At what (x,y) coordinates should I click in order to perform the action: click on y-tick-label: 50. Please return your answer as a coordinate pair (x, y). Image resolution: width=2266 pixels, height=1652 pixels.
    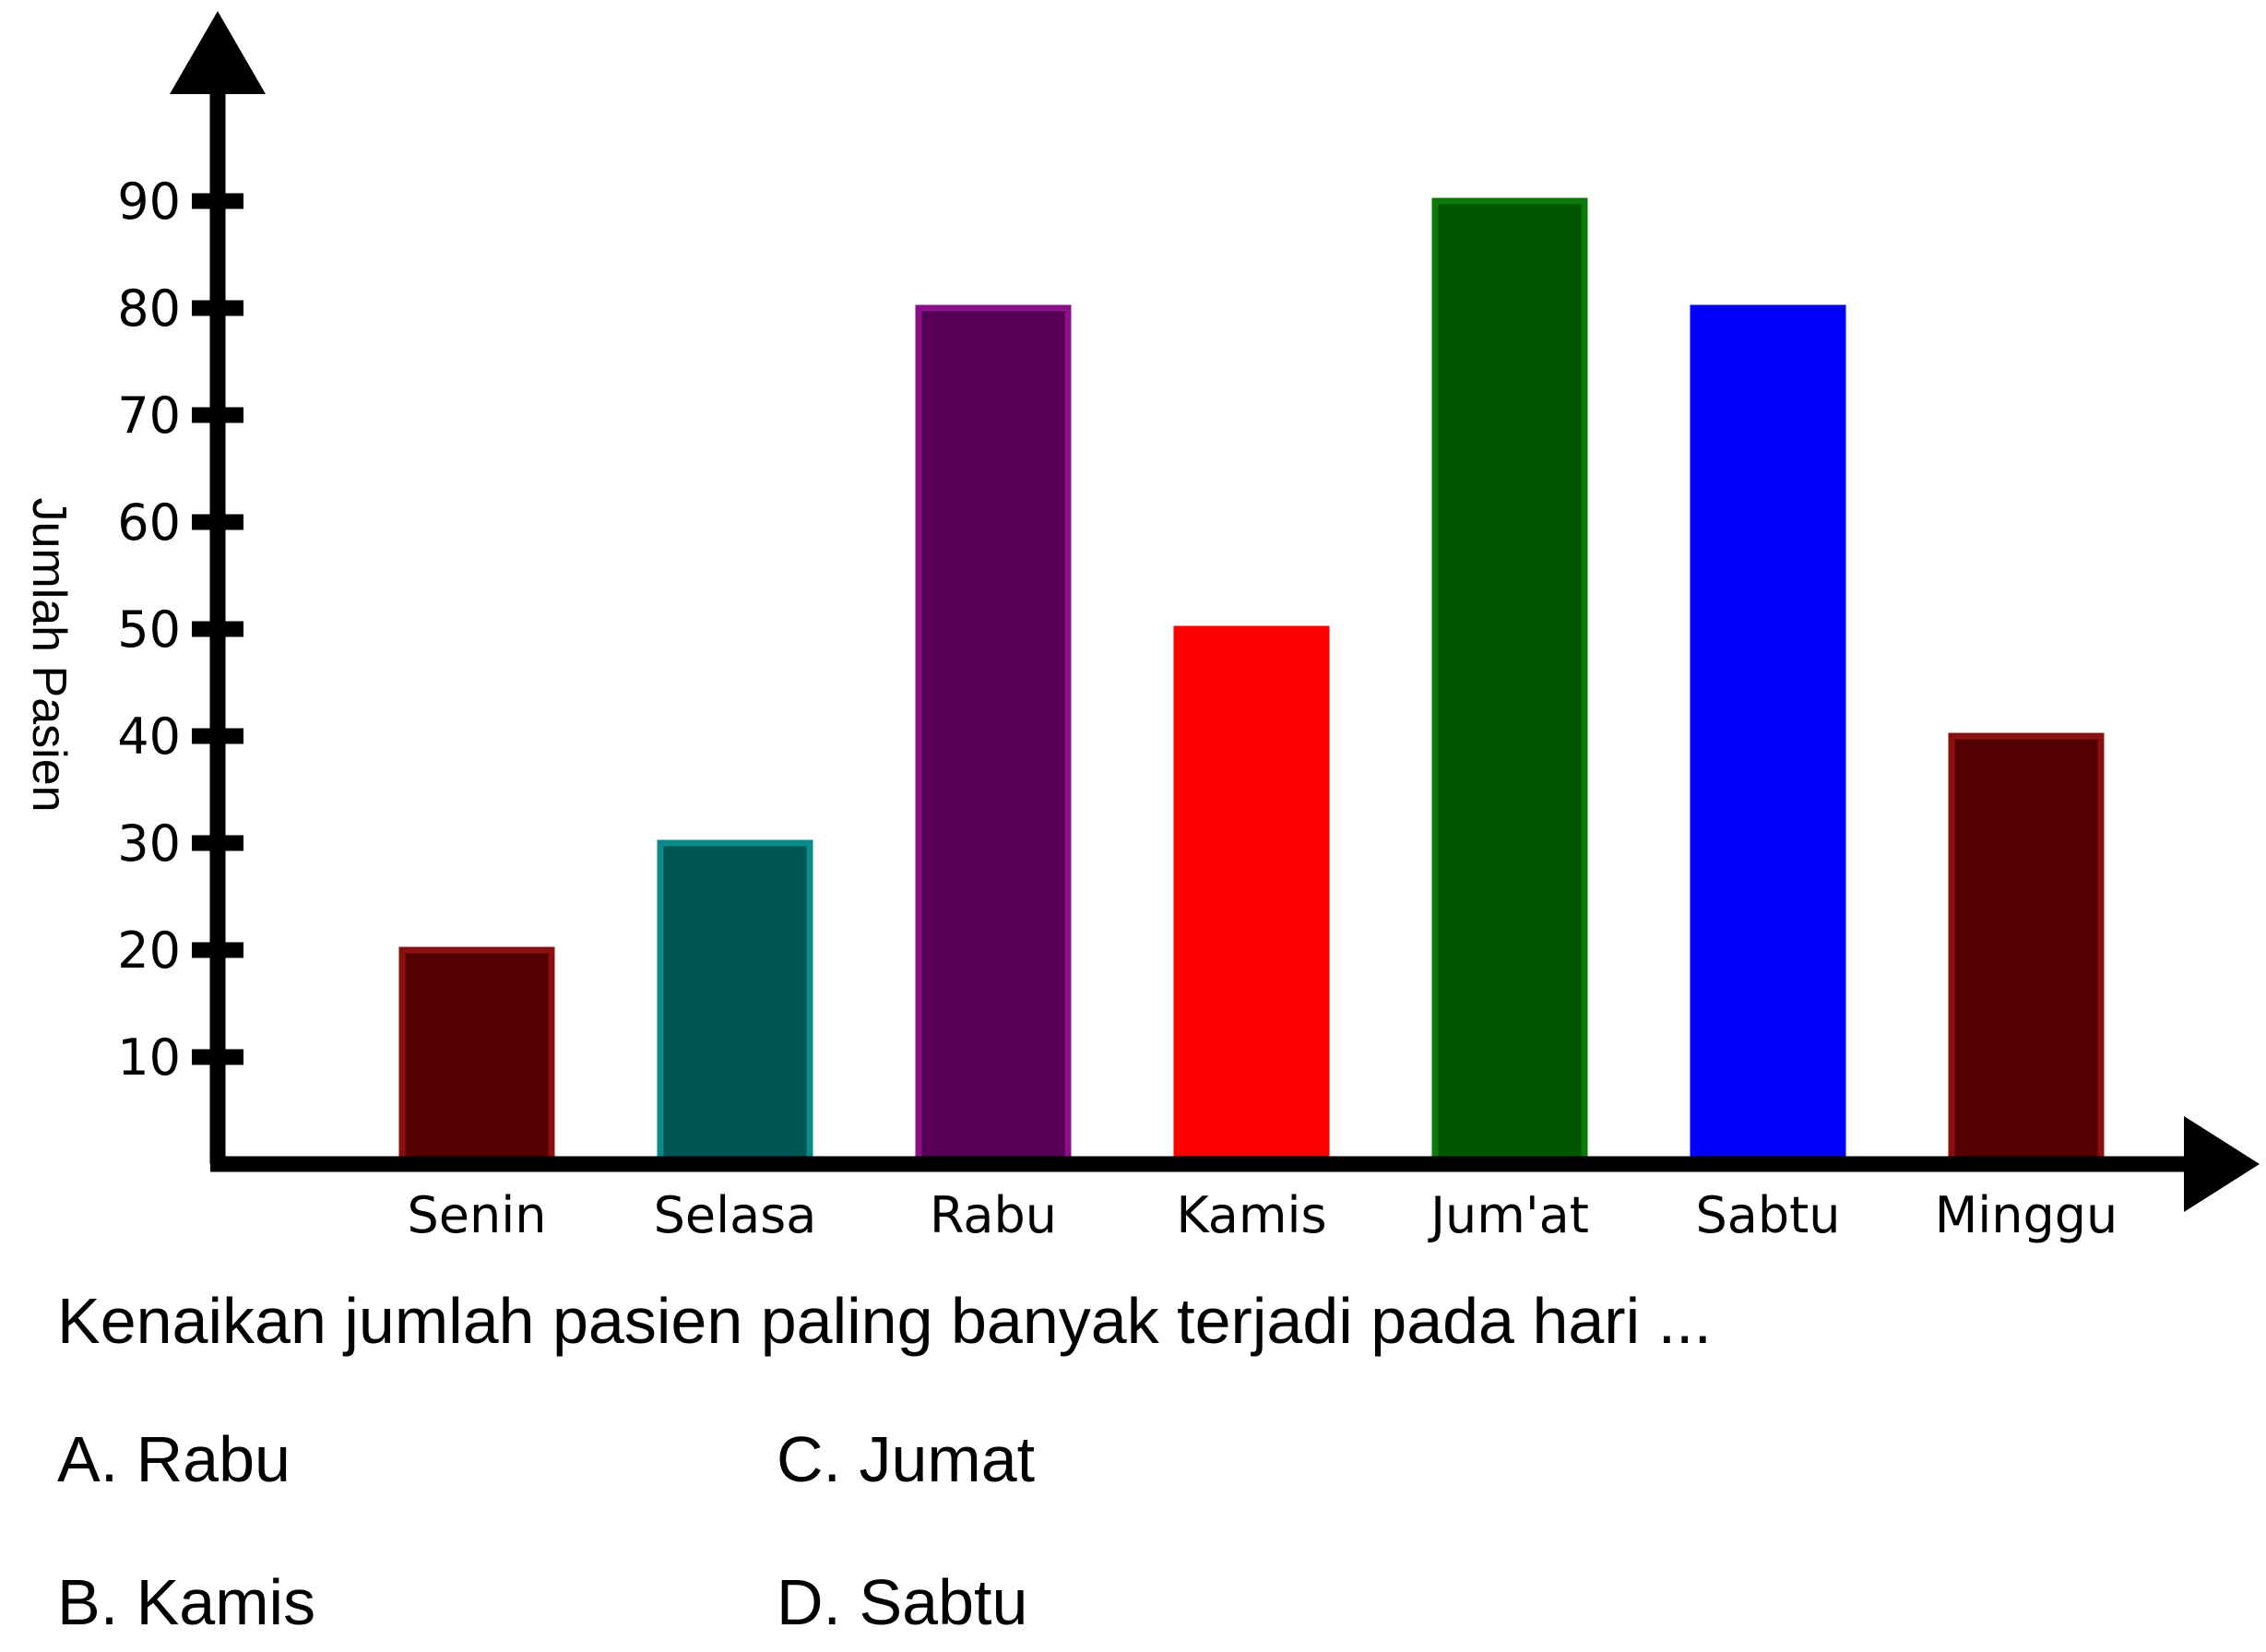
    Looking at the image, I should click on (149, 629).